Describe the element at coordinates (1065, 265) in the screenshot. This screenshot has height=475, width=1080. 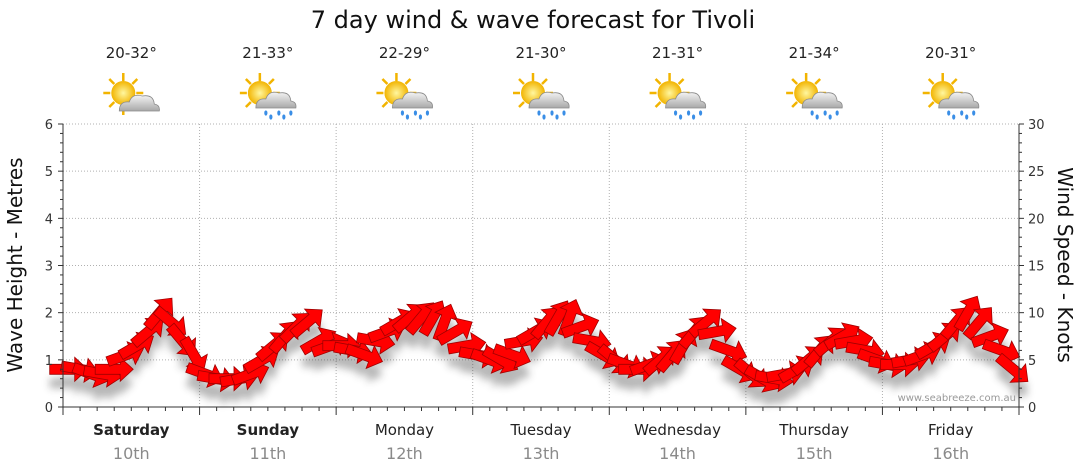
I see `right-axis-label: Wind Speed - Knots` at that location.